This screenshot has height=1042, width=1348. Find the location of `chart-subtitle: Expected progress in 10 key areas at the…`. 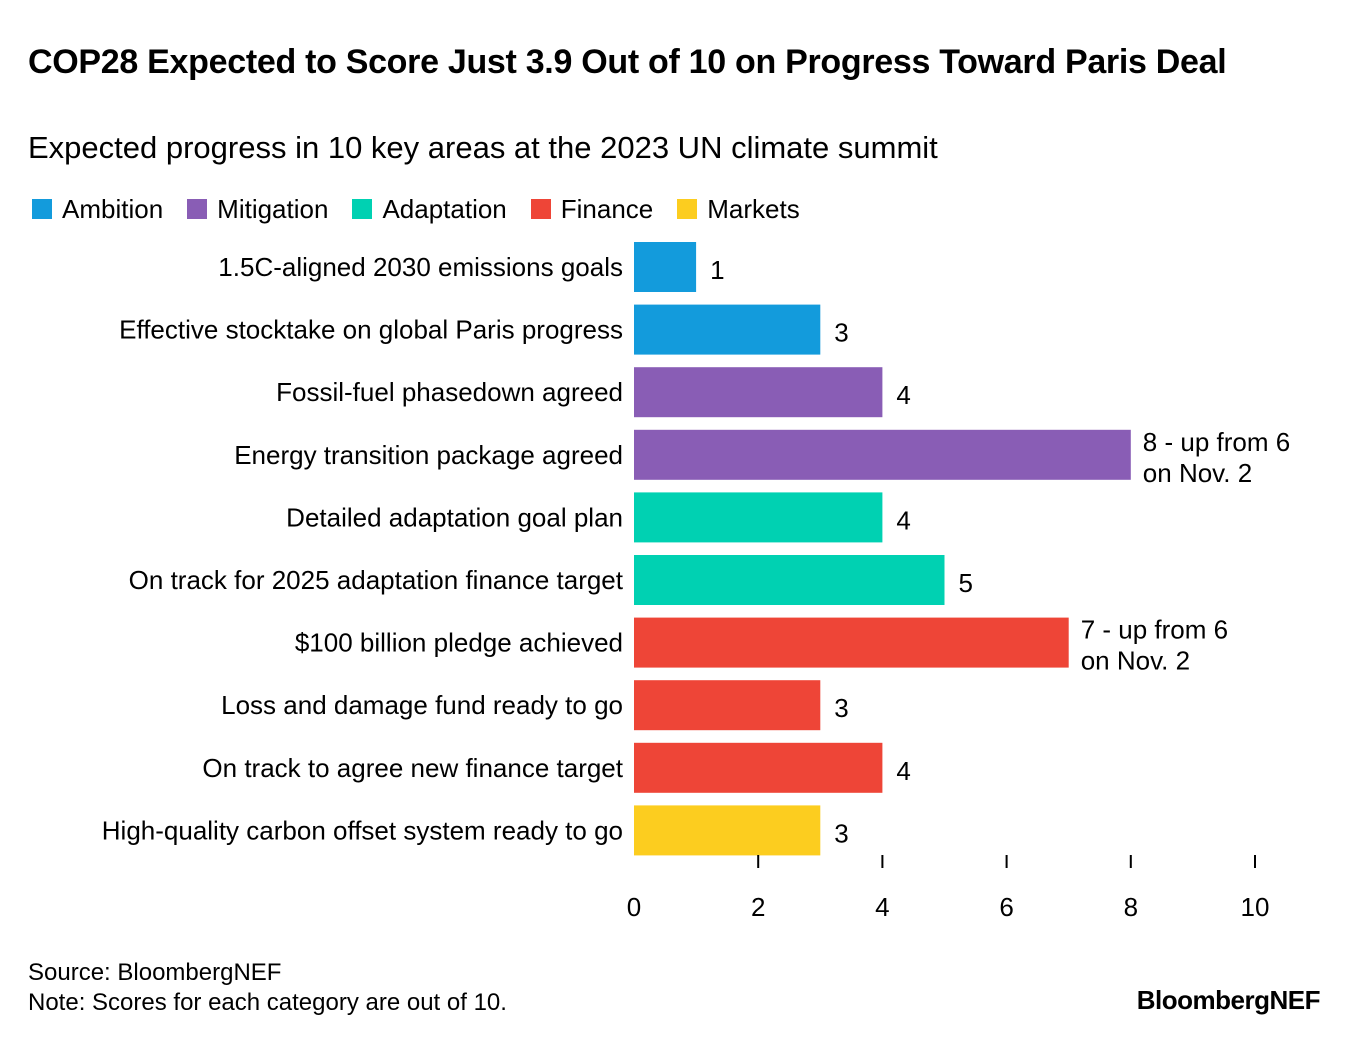

chart-subtitle: Expected progress in 10 key areas at the… is located at coordinates (483, 147).